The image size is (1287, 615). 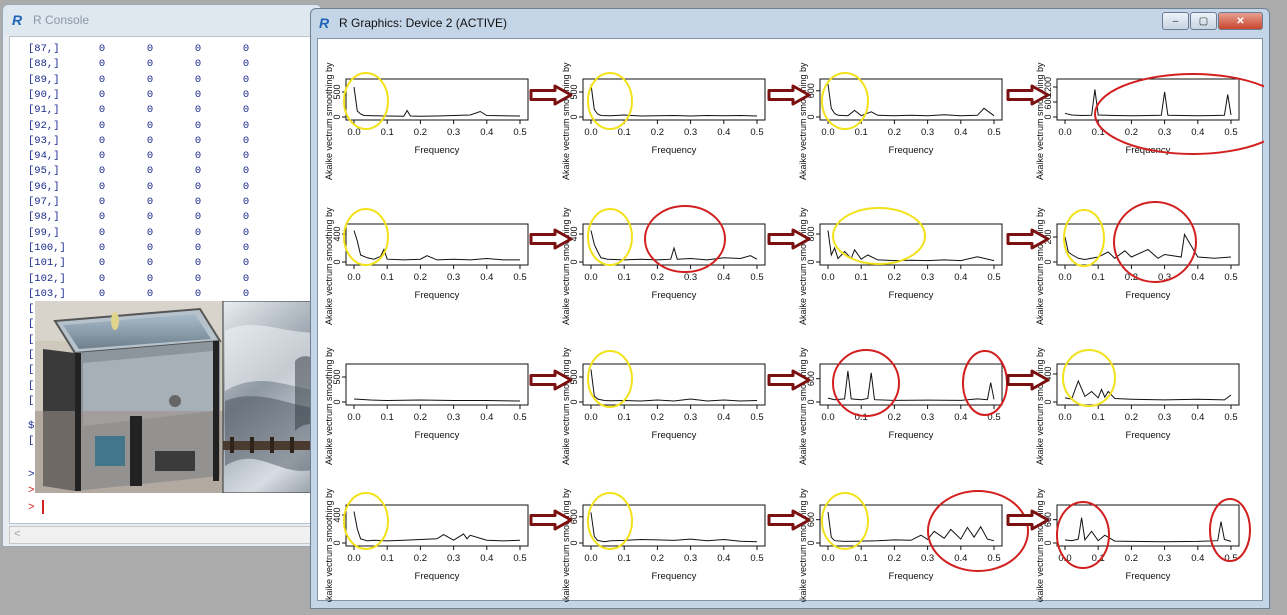 What do you see at coordinates (44, 156) in the screenshot?
I see `row-index: [94,]` at bounding box center [44, 156].